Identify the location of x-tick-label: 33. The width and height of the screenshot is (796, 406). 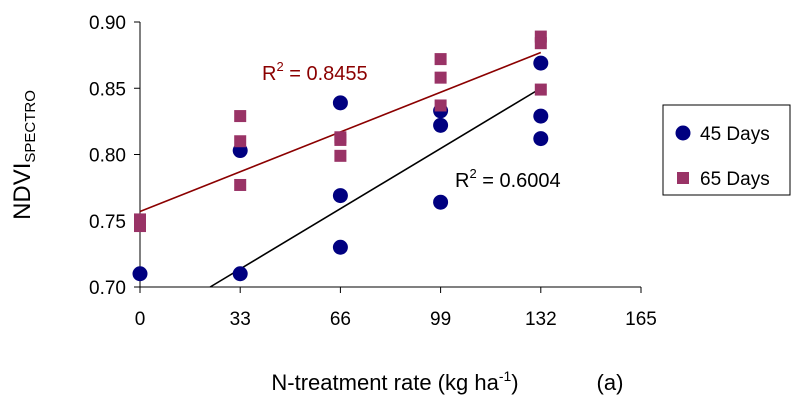
(240, 319).